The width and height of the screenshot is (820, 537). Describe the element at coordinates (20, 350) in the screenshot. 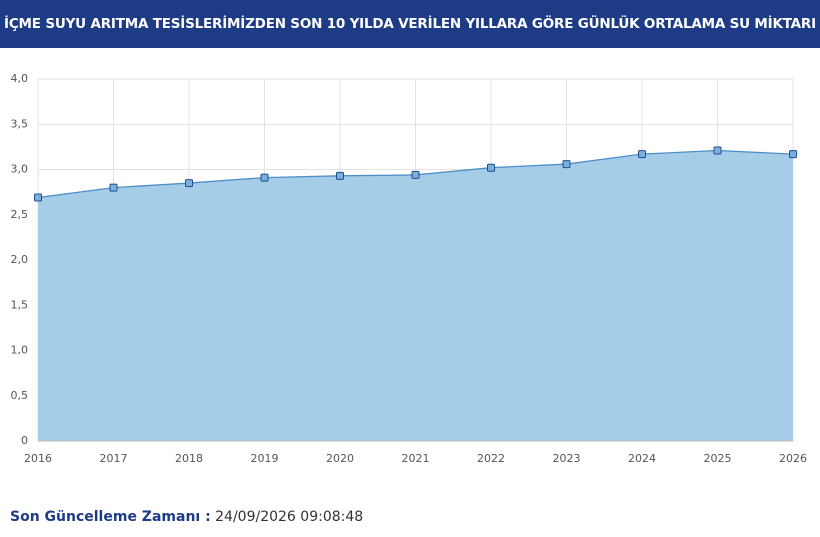

I see `y-tick-label: 1,0` at that location.